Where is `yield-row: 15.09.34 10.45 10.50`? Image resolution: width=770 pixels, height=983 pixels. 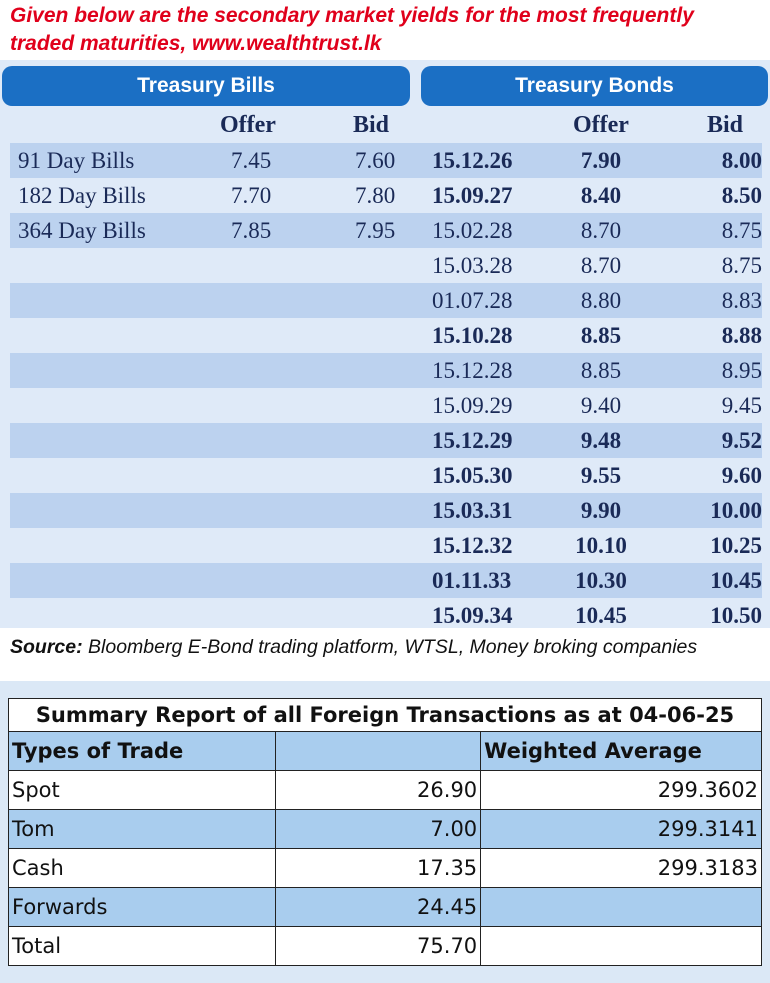 yield-row: 15.09.34 10.45 10.50 is located at coordinates (386, 615).